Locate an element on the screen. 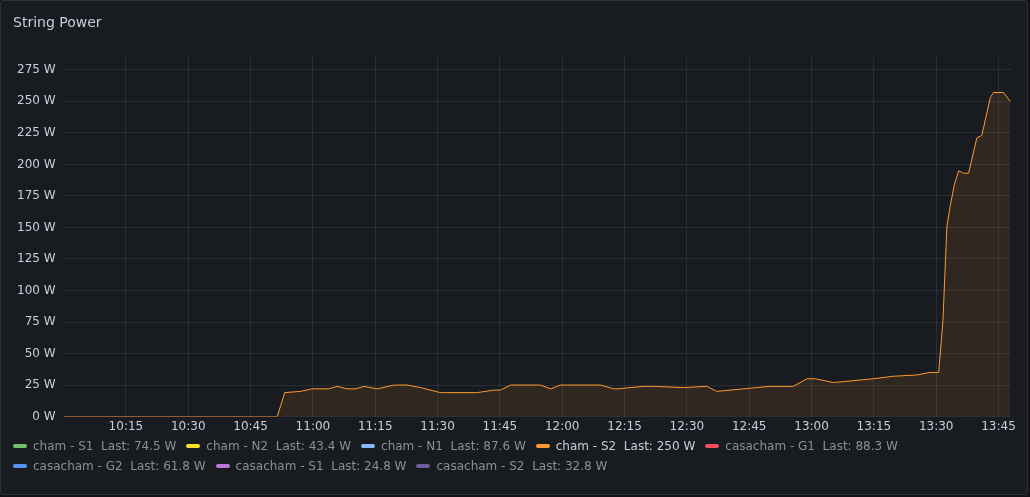 The image size is (1030, 497). x-tick-label: 10:30 is located at coordinates (188, 425).